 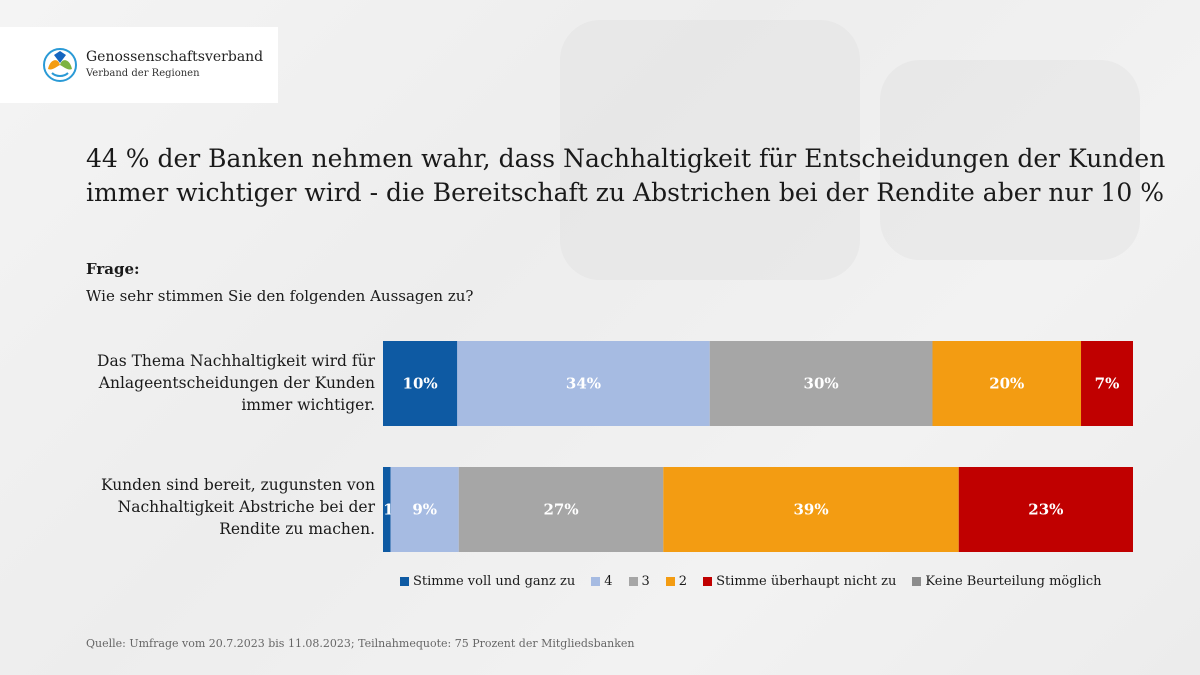 I want to click on question-label: Frage:, so click(x=113, y=269).